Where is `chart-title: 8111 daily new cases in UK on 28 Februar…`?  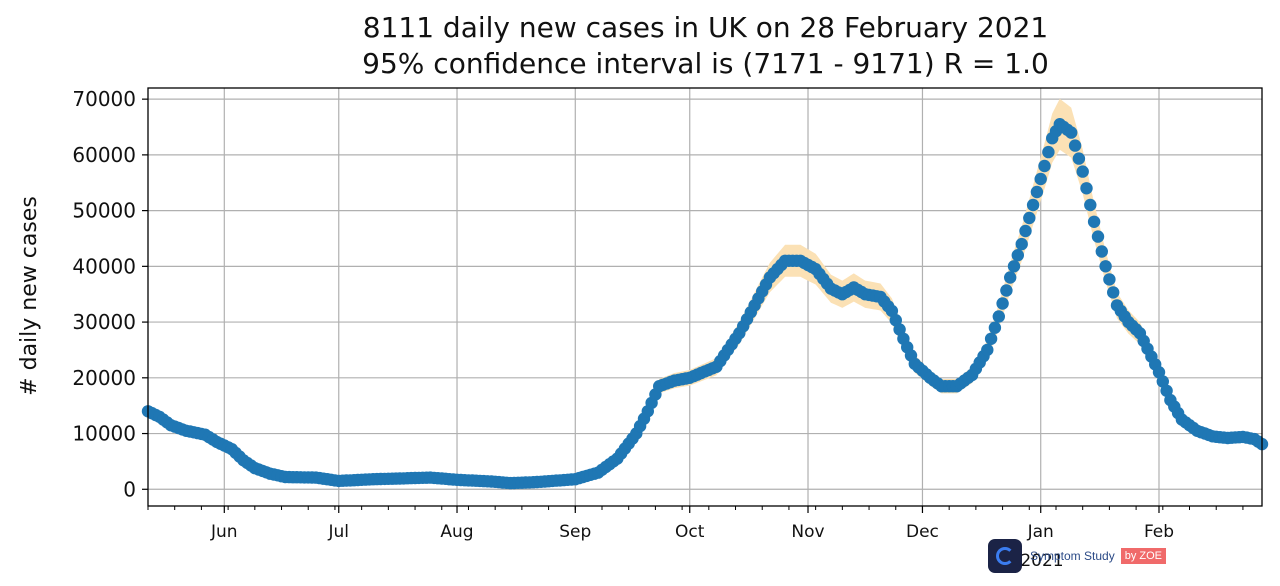
chart-title: 8111 daily new cases in UK on 28 Februar… is located at coordinates (705, 27).